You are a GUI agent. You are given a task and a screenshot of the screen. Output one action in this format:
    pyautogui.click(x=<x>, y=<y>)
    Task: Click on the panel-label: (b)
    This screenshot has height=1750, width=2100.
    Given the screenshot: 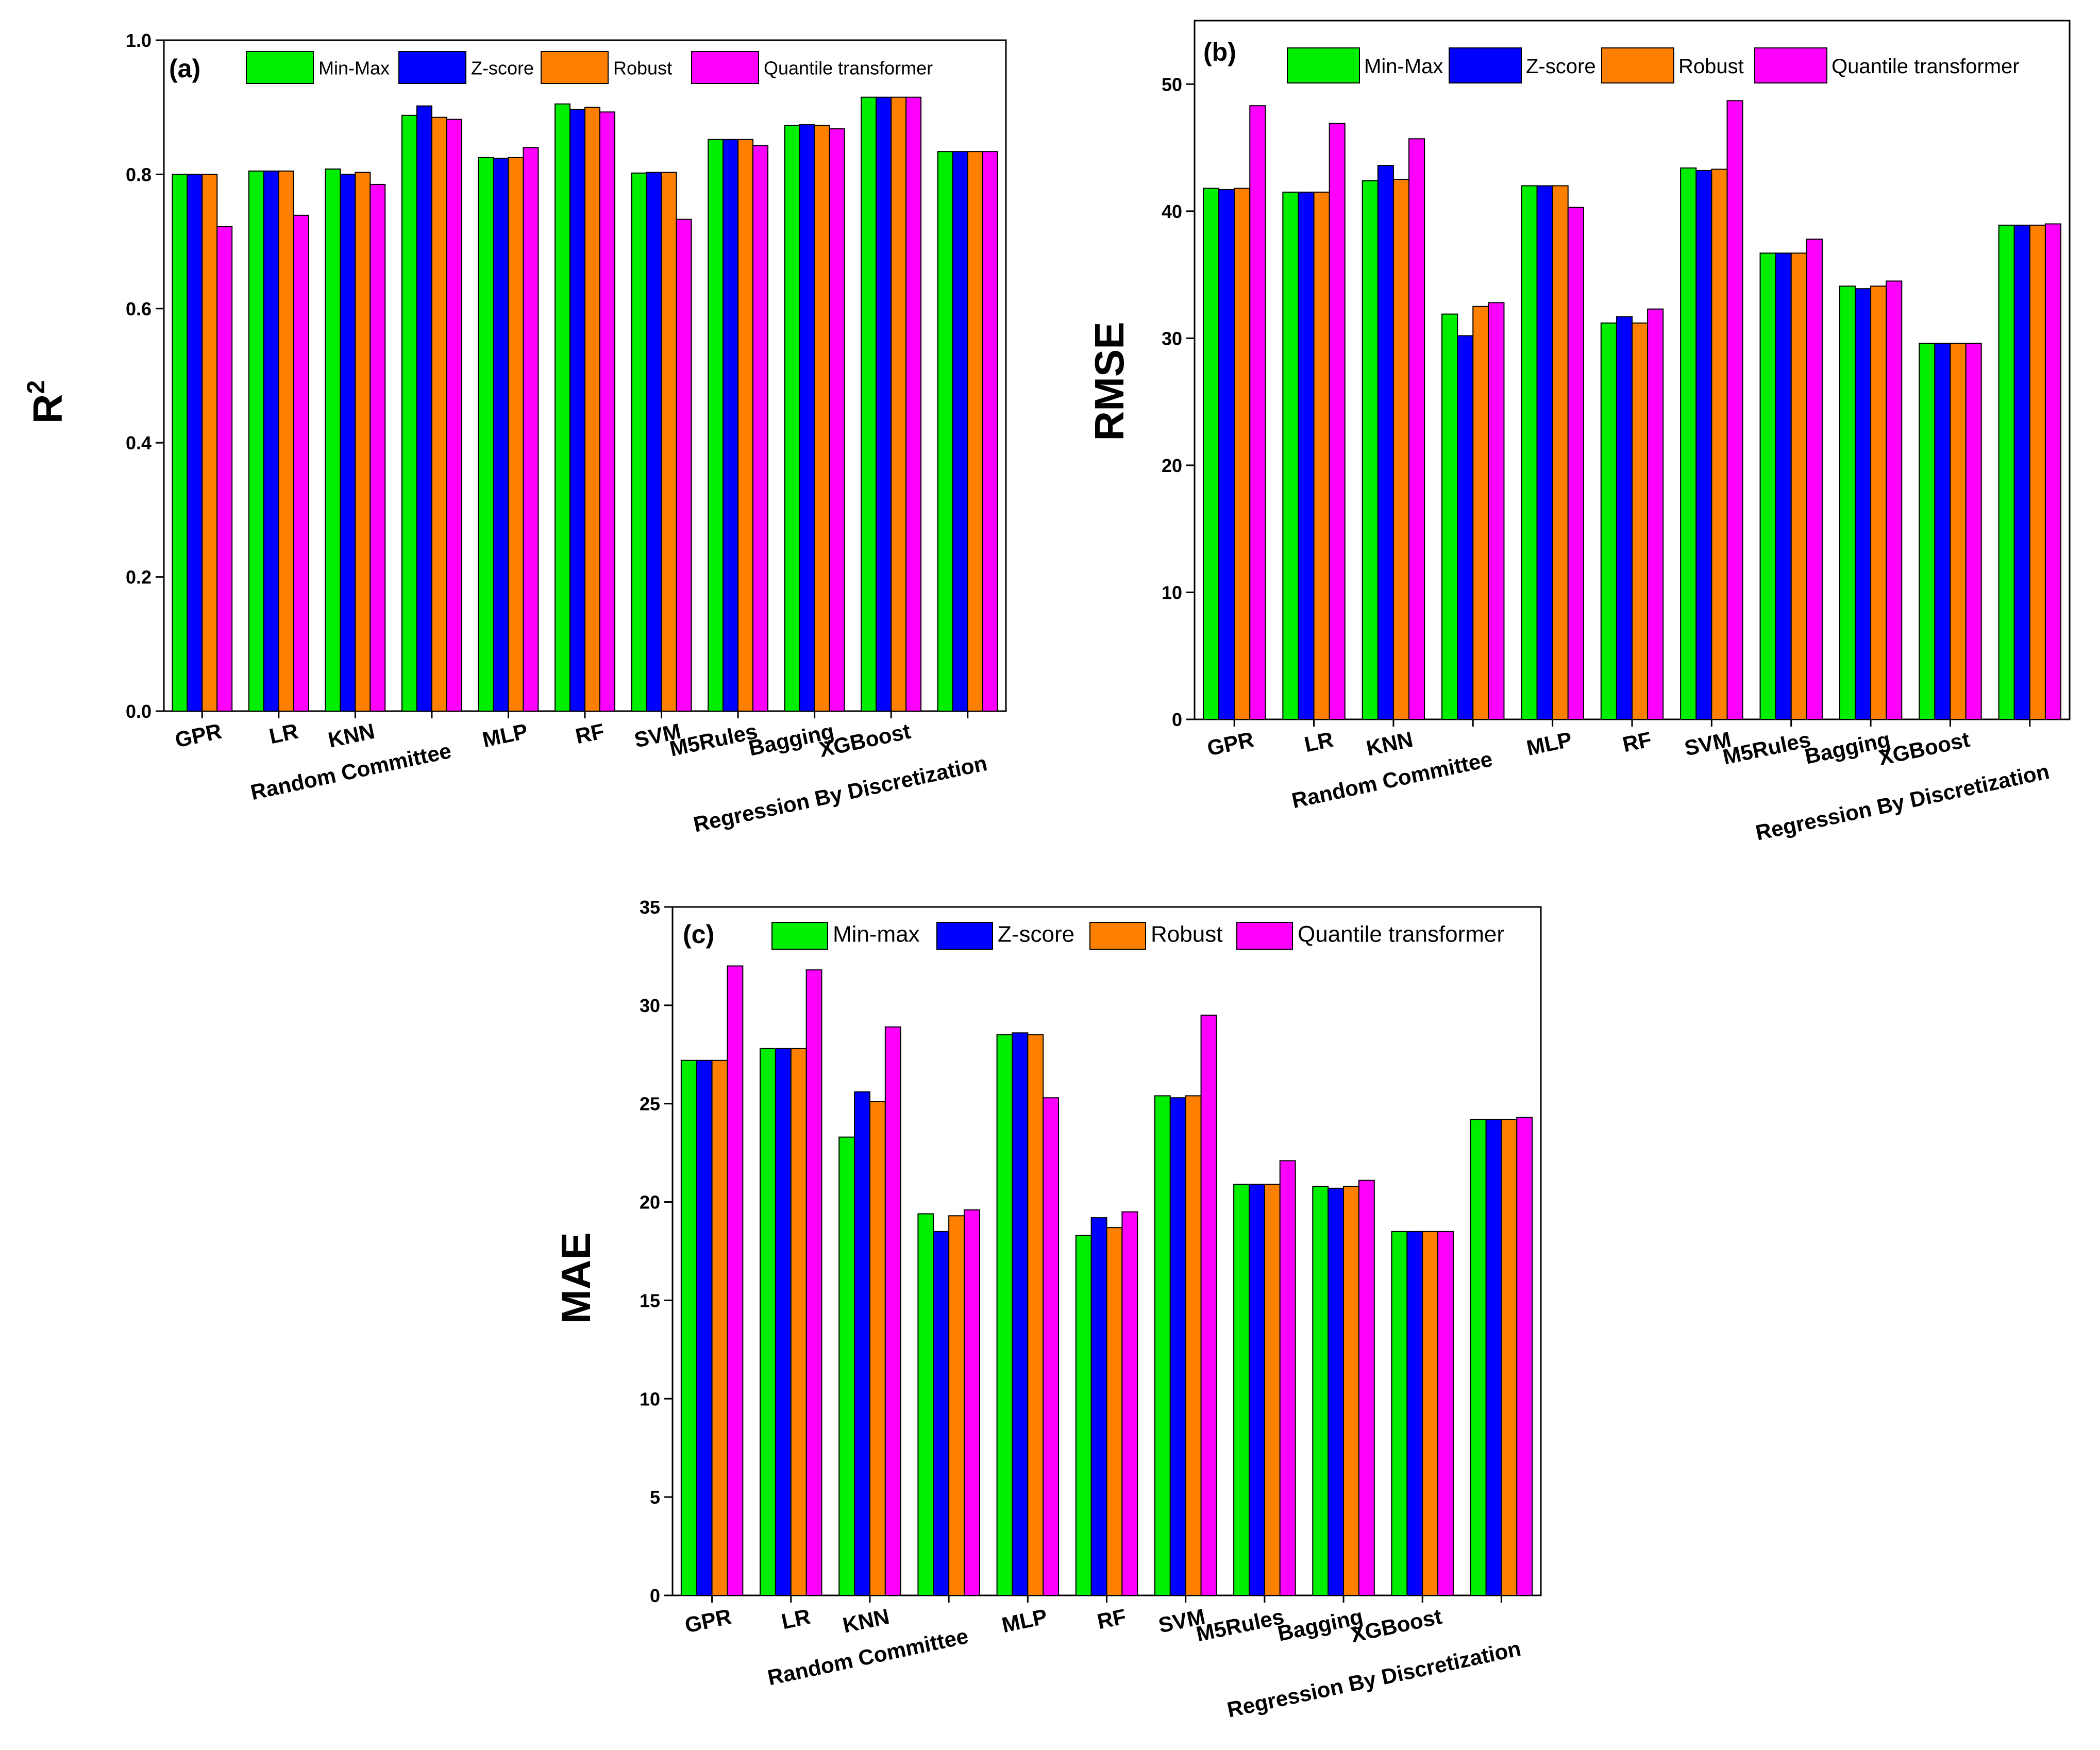 What is the action you would take?
    pyautogui.click(x=1219, y=52)
    